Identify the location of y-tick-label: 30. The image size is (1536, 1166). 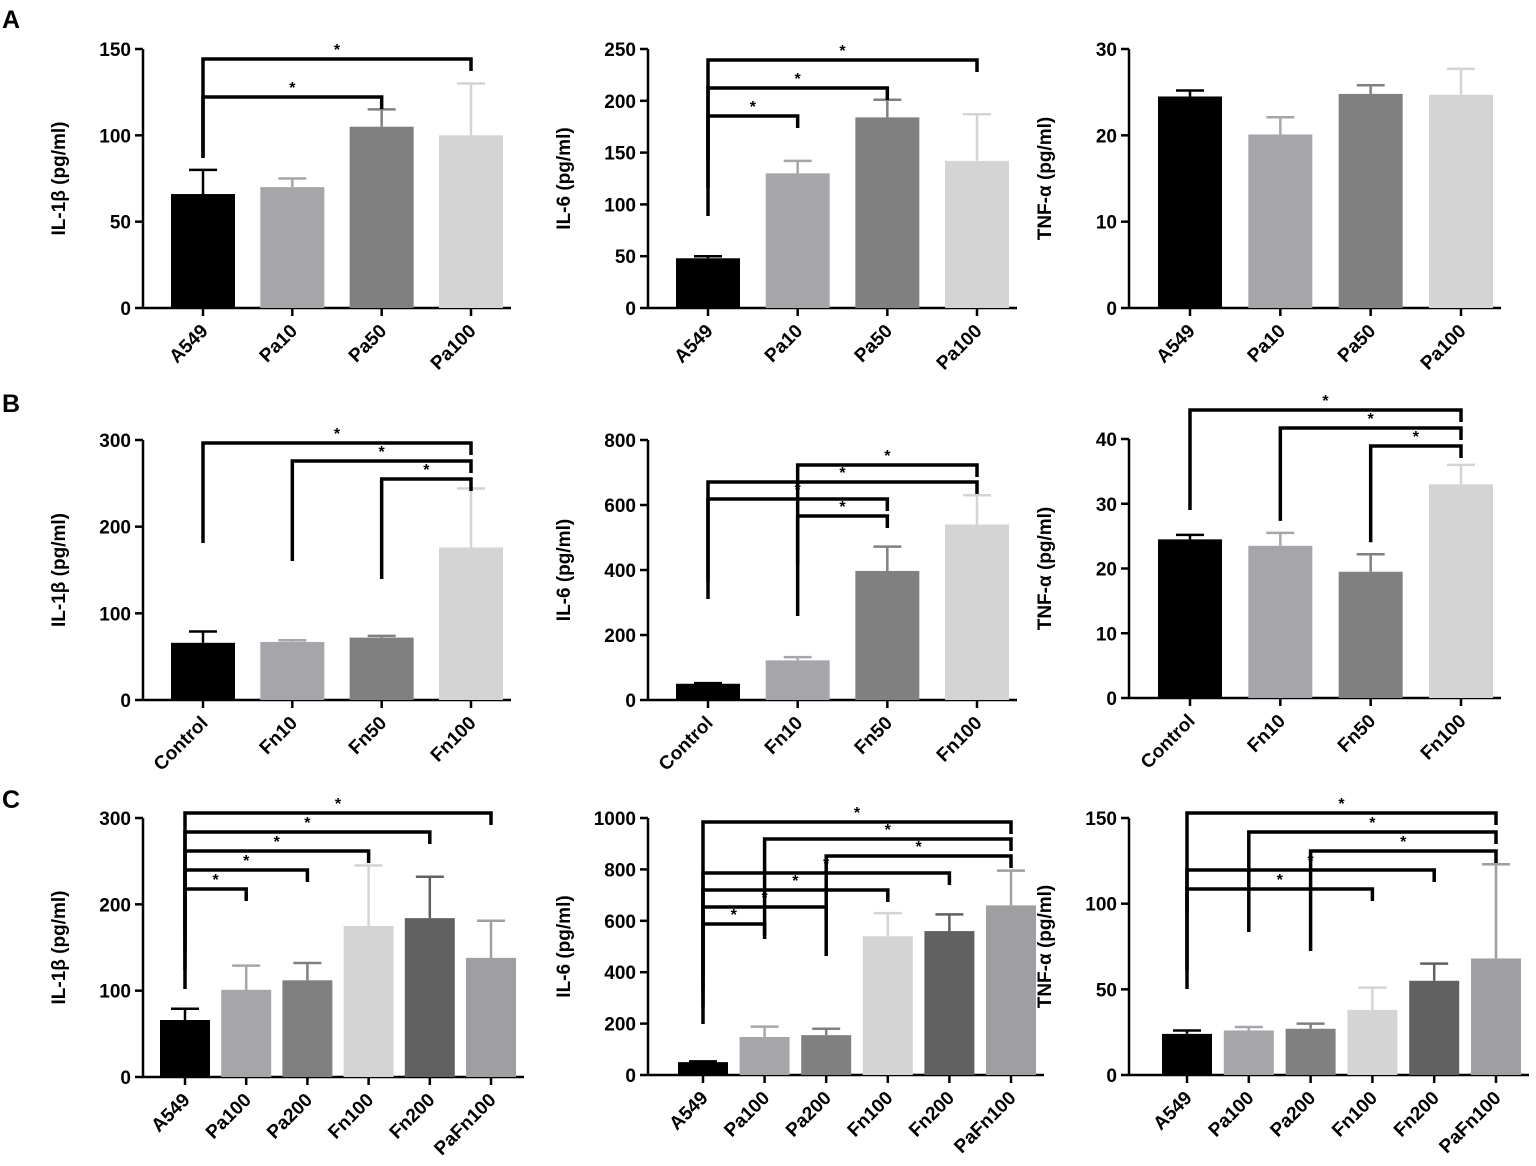
(1106, 50).